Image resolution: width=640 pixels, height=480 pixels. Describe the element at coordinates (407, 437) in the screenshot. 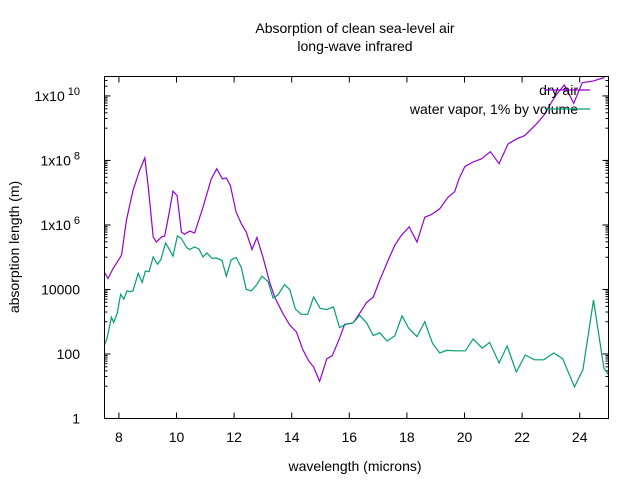

I see `x-tick-label: 18` at that location.